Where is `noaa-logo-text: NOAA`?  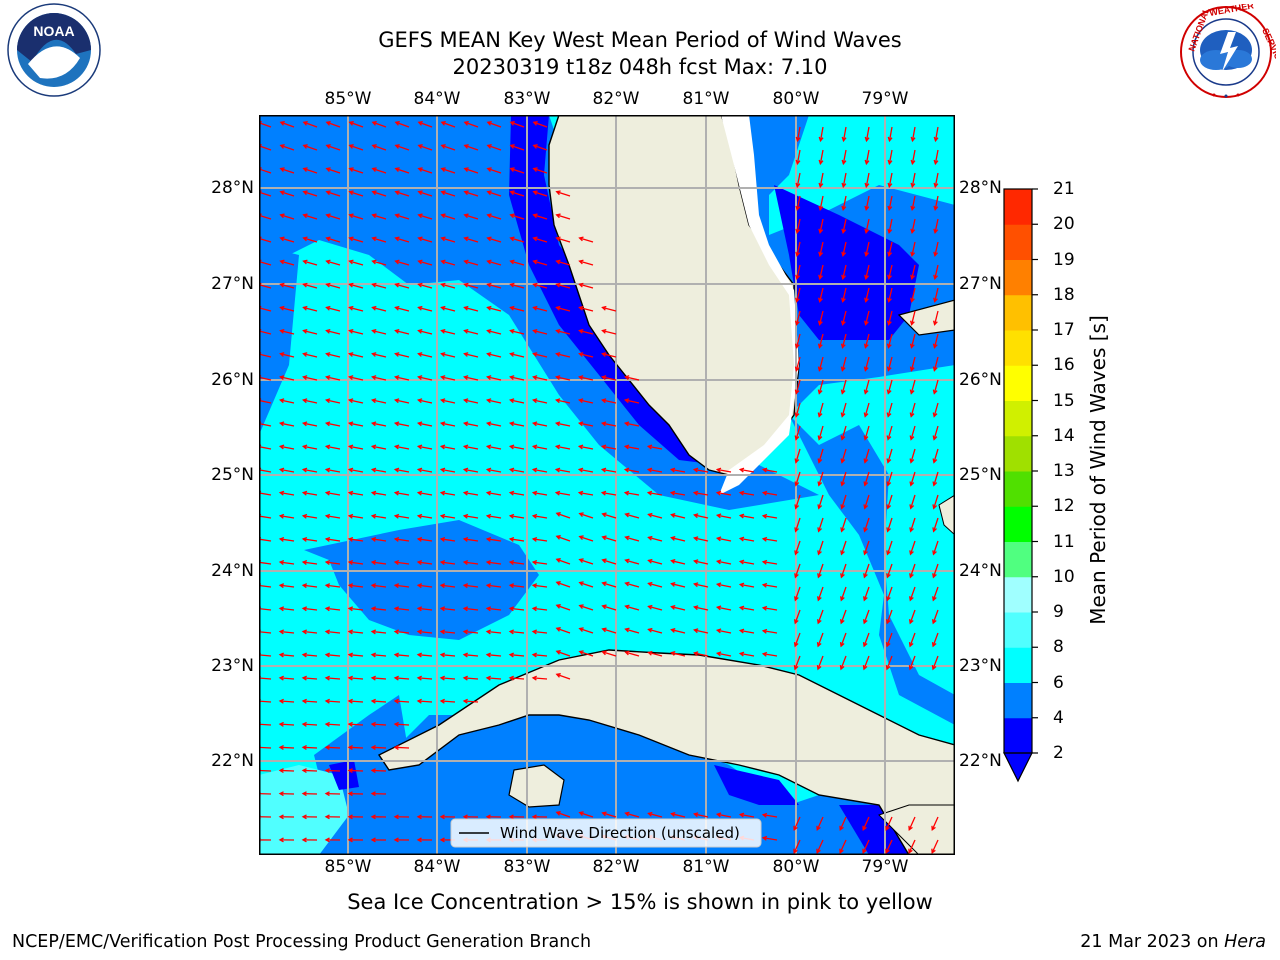
noaa-logo-text: NOAA is located at coordinates (53, 31).